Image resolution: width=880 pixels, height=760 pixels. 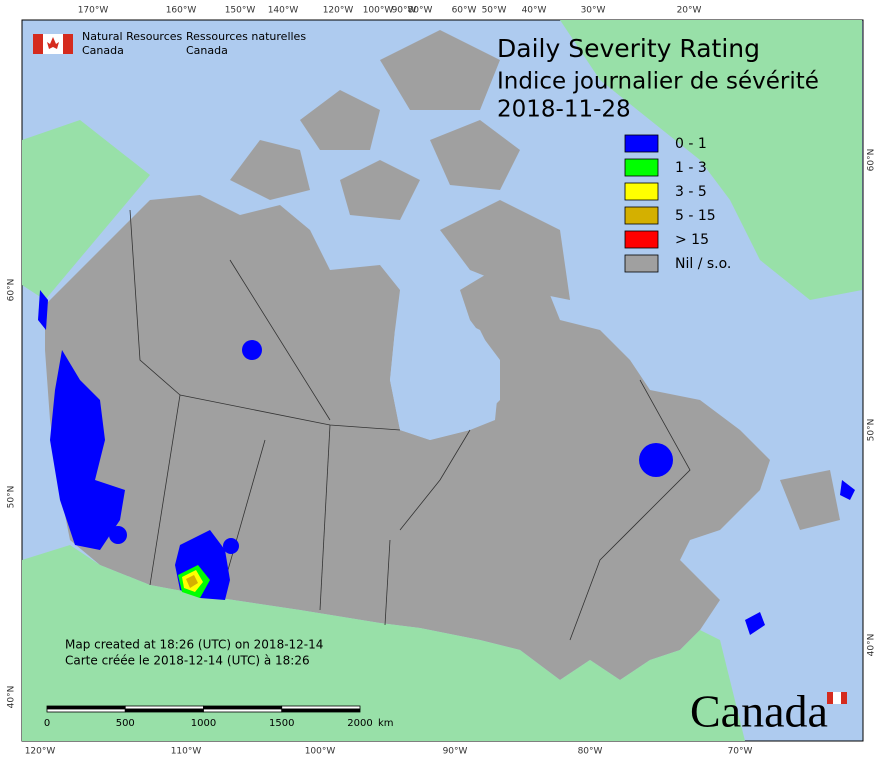 I want to click on date: 2018-11-28, so click(x=564, y=110).